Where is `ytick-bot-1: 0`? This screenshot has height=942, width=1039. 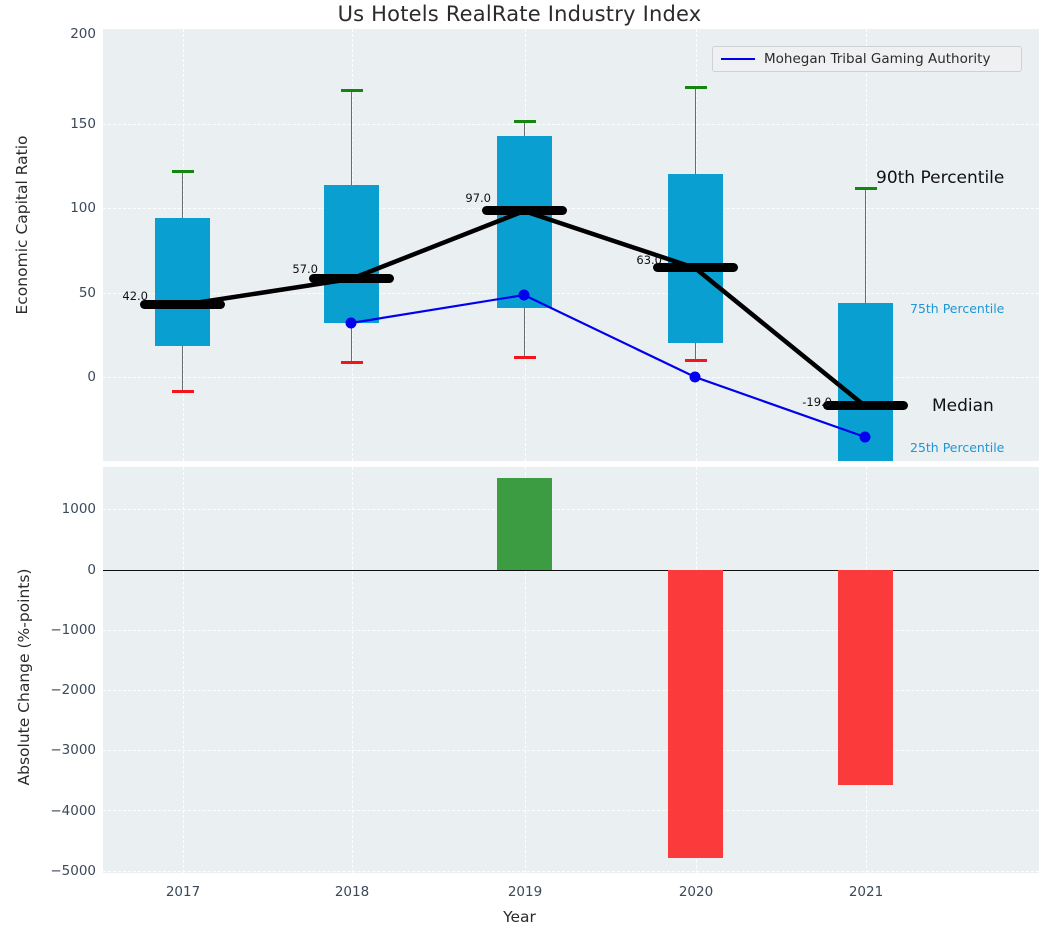
ytick-bot-1: 0 is located at coordinates (91, 570).